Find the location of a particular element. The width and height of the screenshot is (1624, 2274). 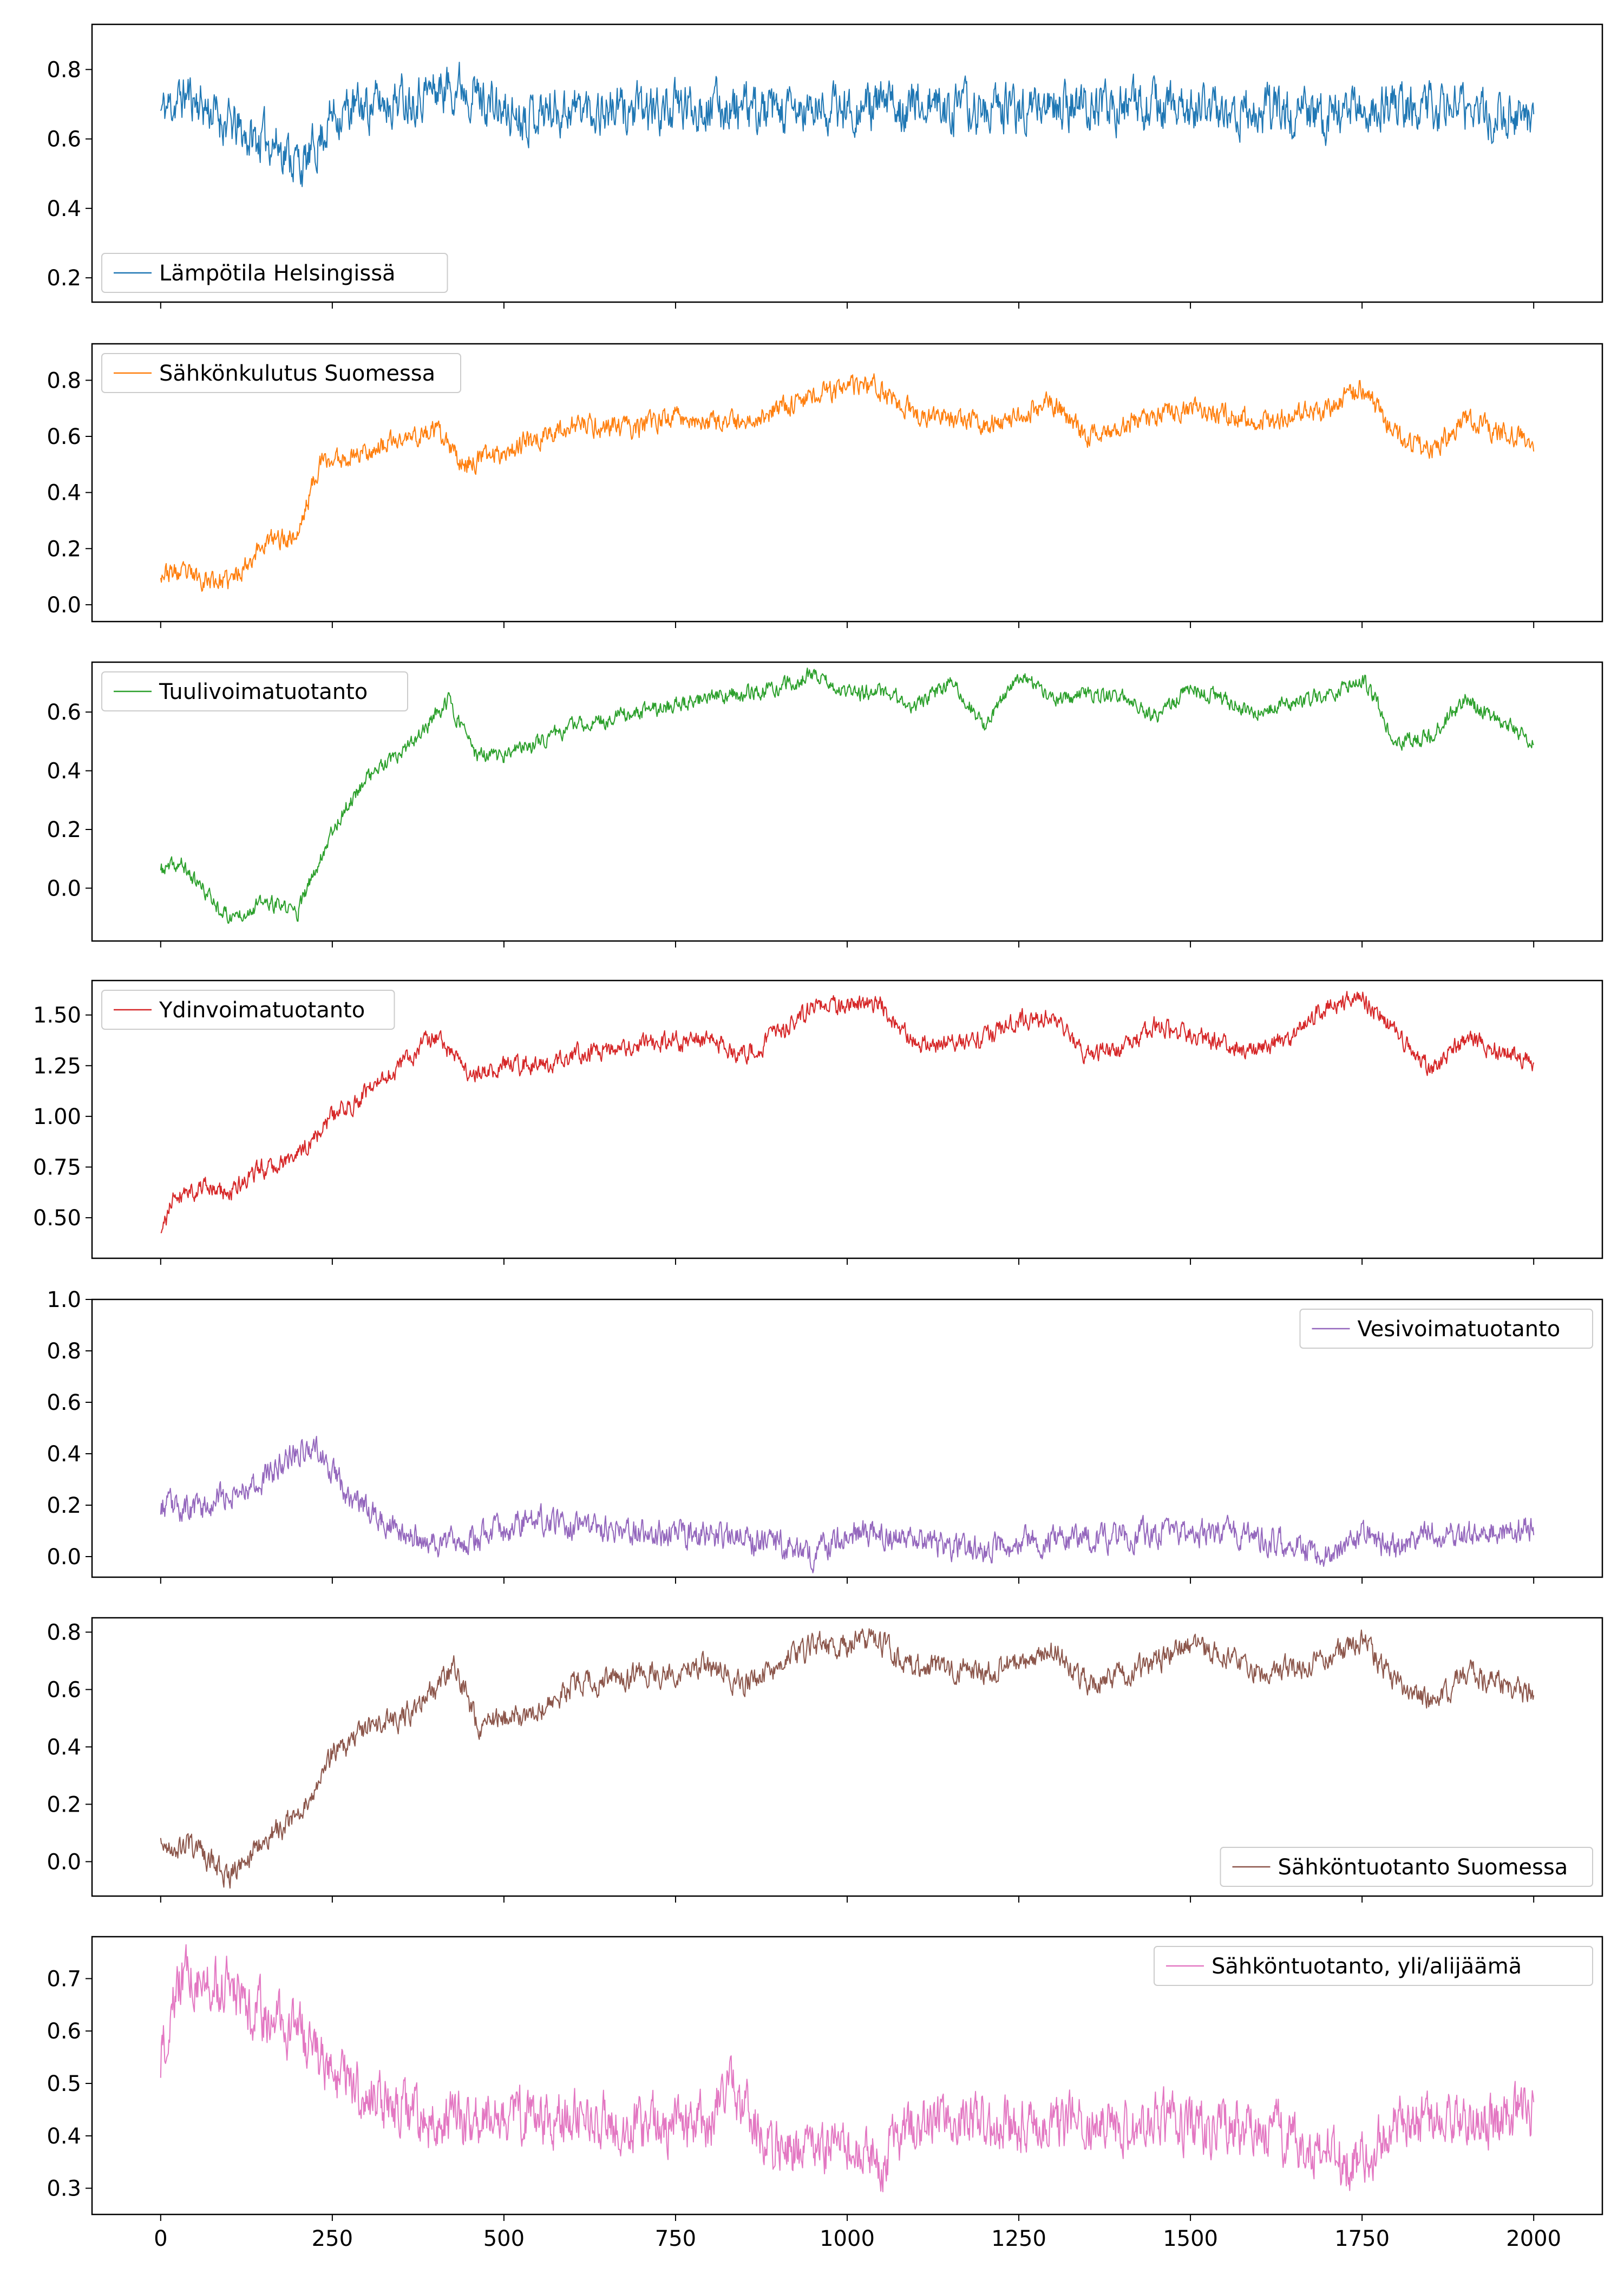

y-tick-label: 0.7 is located at coordinates (64, 1979).